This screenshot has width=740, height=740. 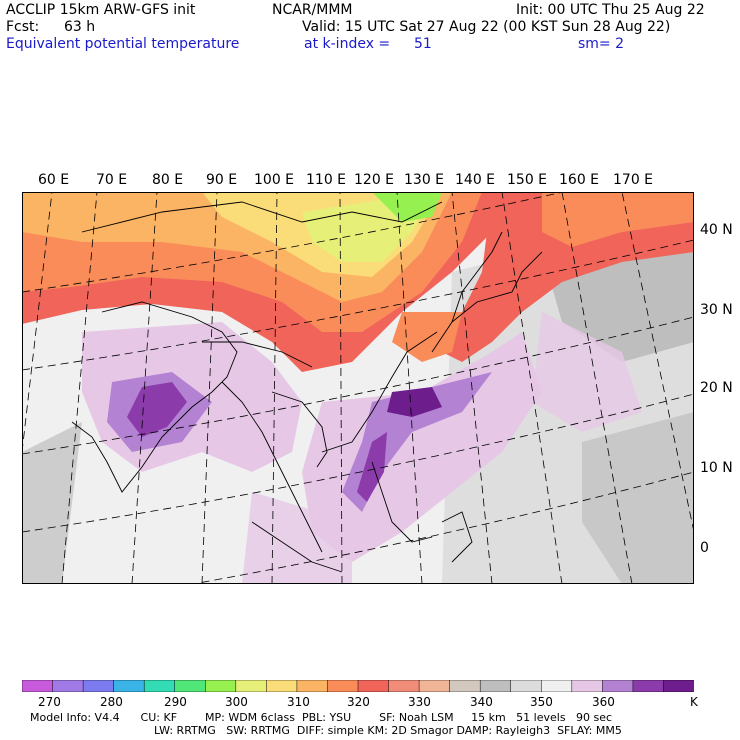 I want to click on model-title: ACCLIP 15km ARW-GFS init, so click(x=101, y=10).